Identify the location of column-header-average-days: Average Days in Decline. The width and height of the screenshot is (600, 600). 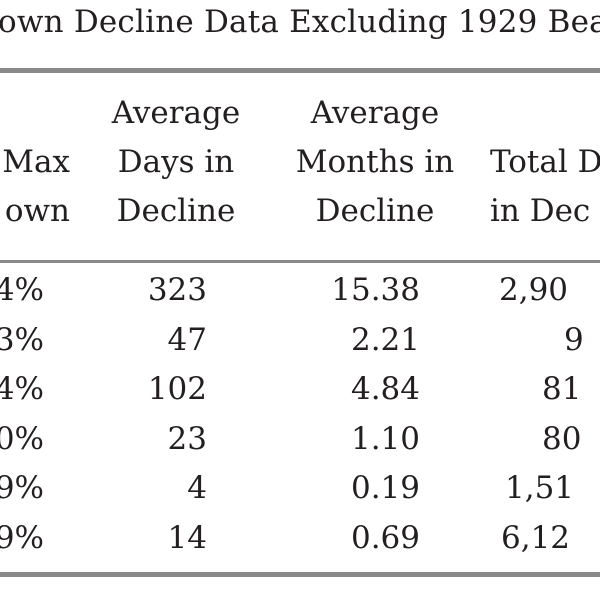
(176, 162).